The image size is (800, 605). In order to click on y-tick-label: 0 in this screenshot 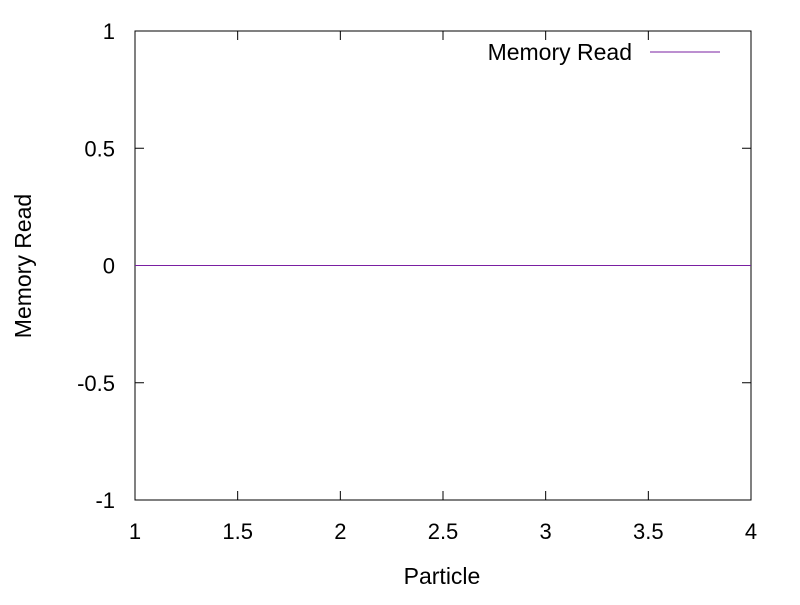, I will do `click(109, 266)`.